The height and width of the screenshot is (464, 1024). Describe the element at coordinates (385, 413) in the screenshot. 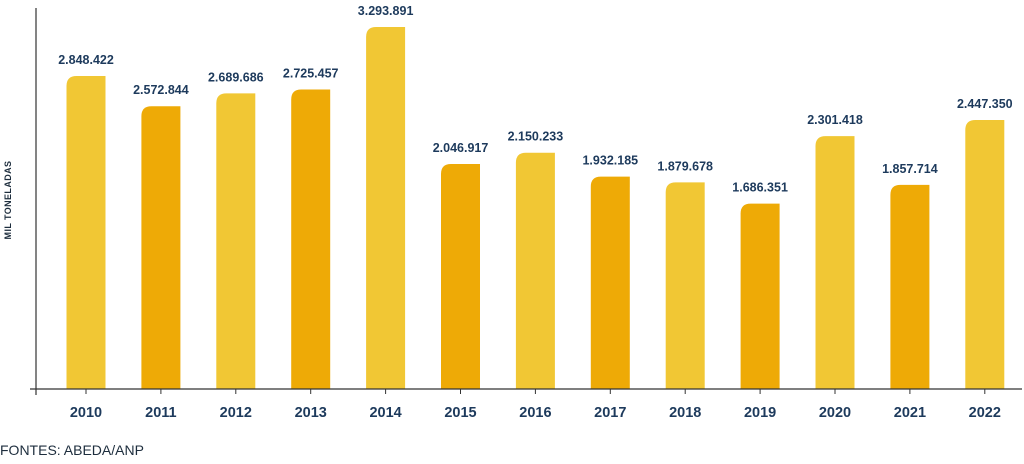

I see `x-tick-label-2014: 2014` at that location.